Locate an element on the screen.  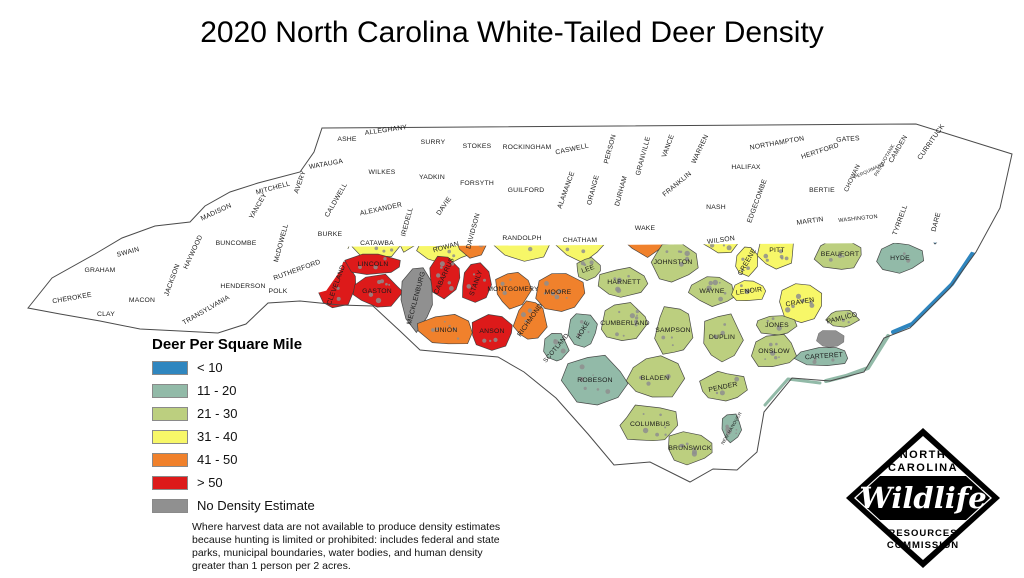
logo-text-resources: RESOURCES is located at coordinates (922, 533).